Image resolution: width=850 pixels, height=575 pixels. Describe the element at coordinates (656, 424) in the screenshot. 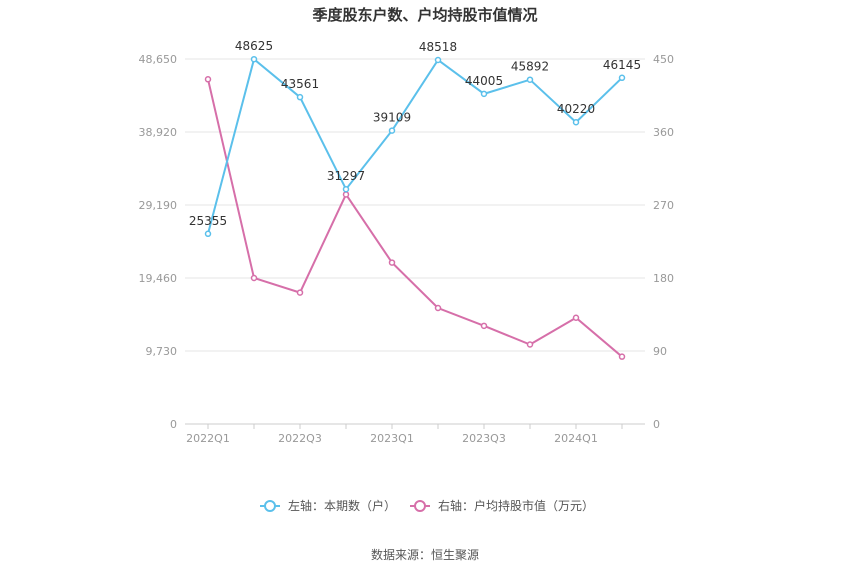

I see `right-tick-label: 0` at that location.